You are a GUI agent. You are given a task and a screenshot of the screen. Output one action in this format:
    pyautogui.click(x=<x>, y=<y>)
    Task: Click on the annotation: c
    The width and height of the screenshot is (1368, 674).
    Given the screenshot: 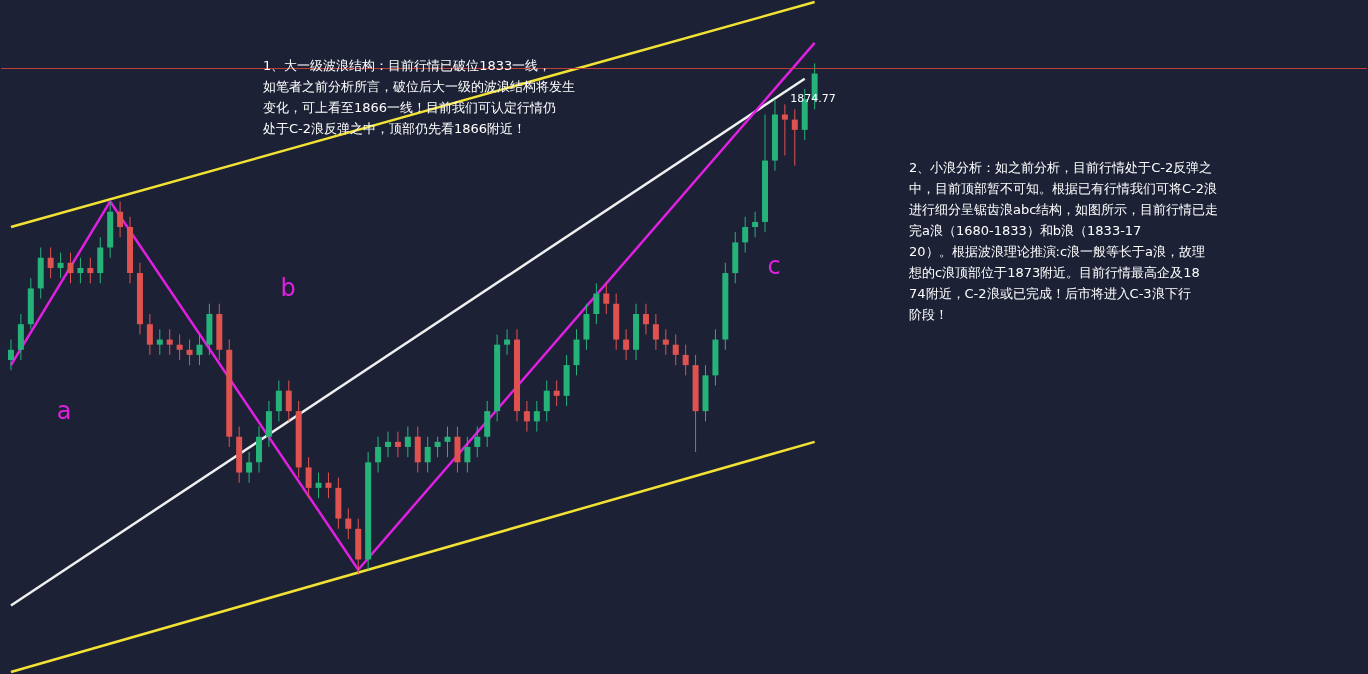 What is the action you would take?
    pyautogui.click(x=774, y=266)
    